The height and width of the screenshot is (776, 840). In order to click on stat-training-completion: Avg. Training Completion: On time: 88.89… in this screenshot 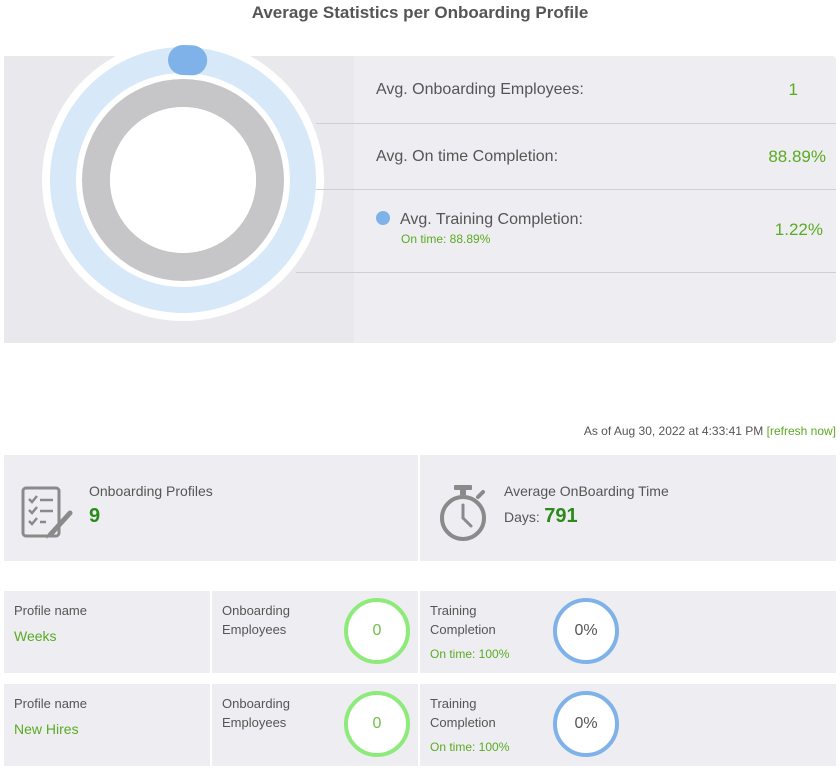, I will do `click(479, 228)`.